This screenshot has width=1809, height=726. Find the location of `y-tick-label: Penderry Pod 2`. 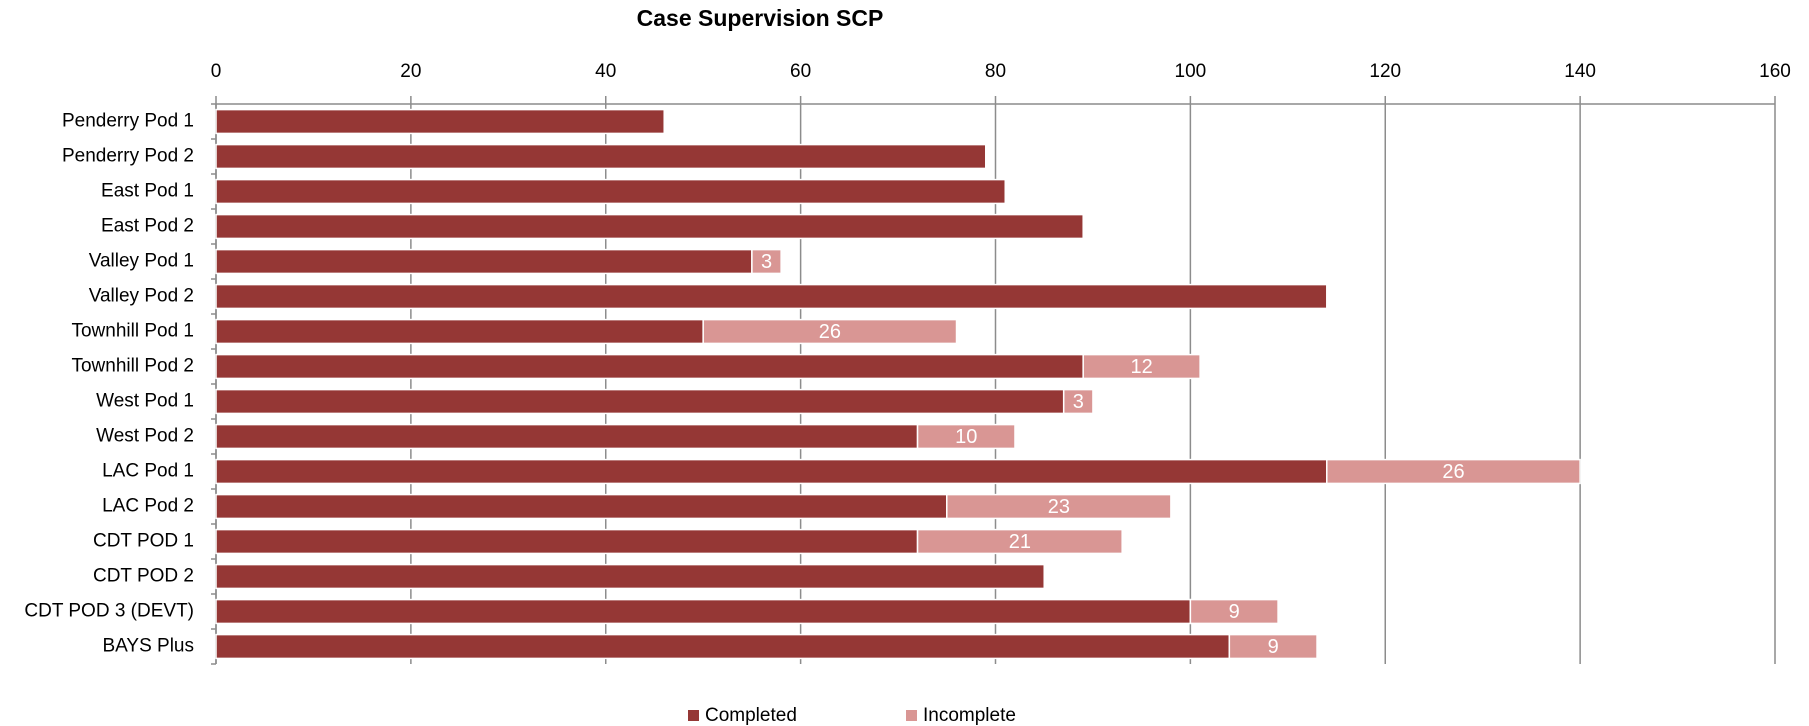

y-tick-label: Penderry Pod 2 is located at coordinates (128, 156).